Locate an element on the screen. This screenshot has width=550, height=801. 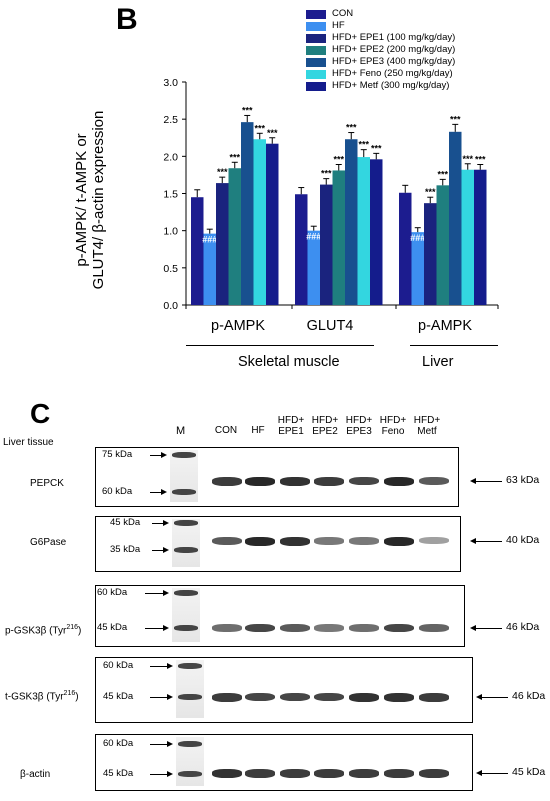
blot-row-label: t-GSK3β (Tyr216) is located at coordinates (42, 696).